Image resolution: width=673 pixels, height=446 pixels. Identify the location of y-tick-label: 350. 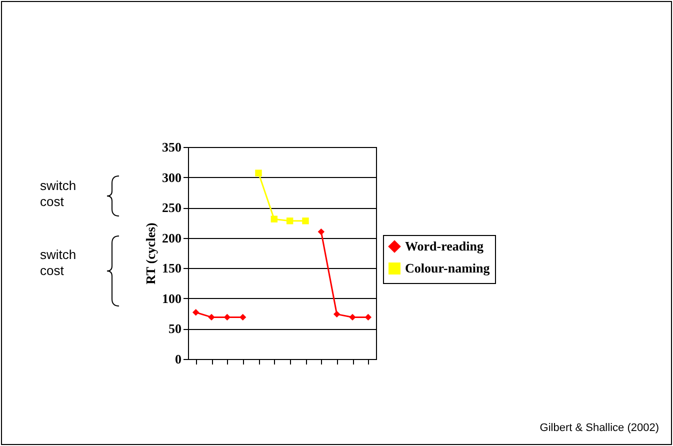
(172, 147).